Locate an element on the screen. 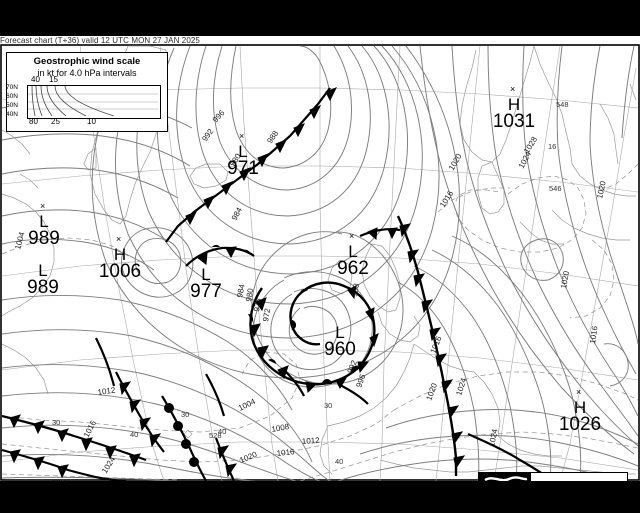  isobar-label-988-15: 988 is located at coordinates (355, 289).